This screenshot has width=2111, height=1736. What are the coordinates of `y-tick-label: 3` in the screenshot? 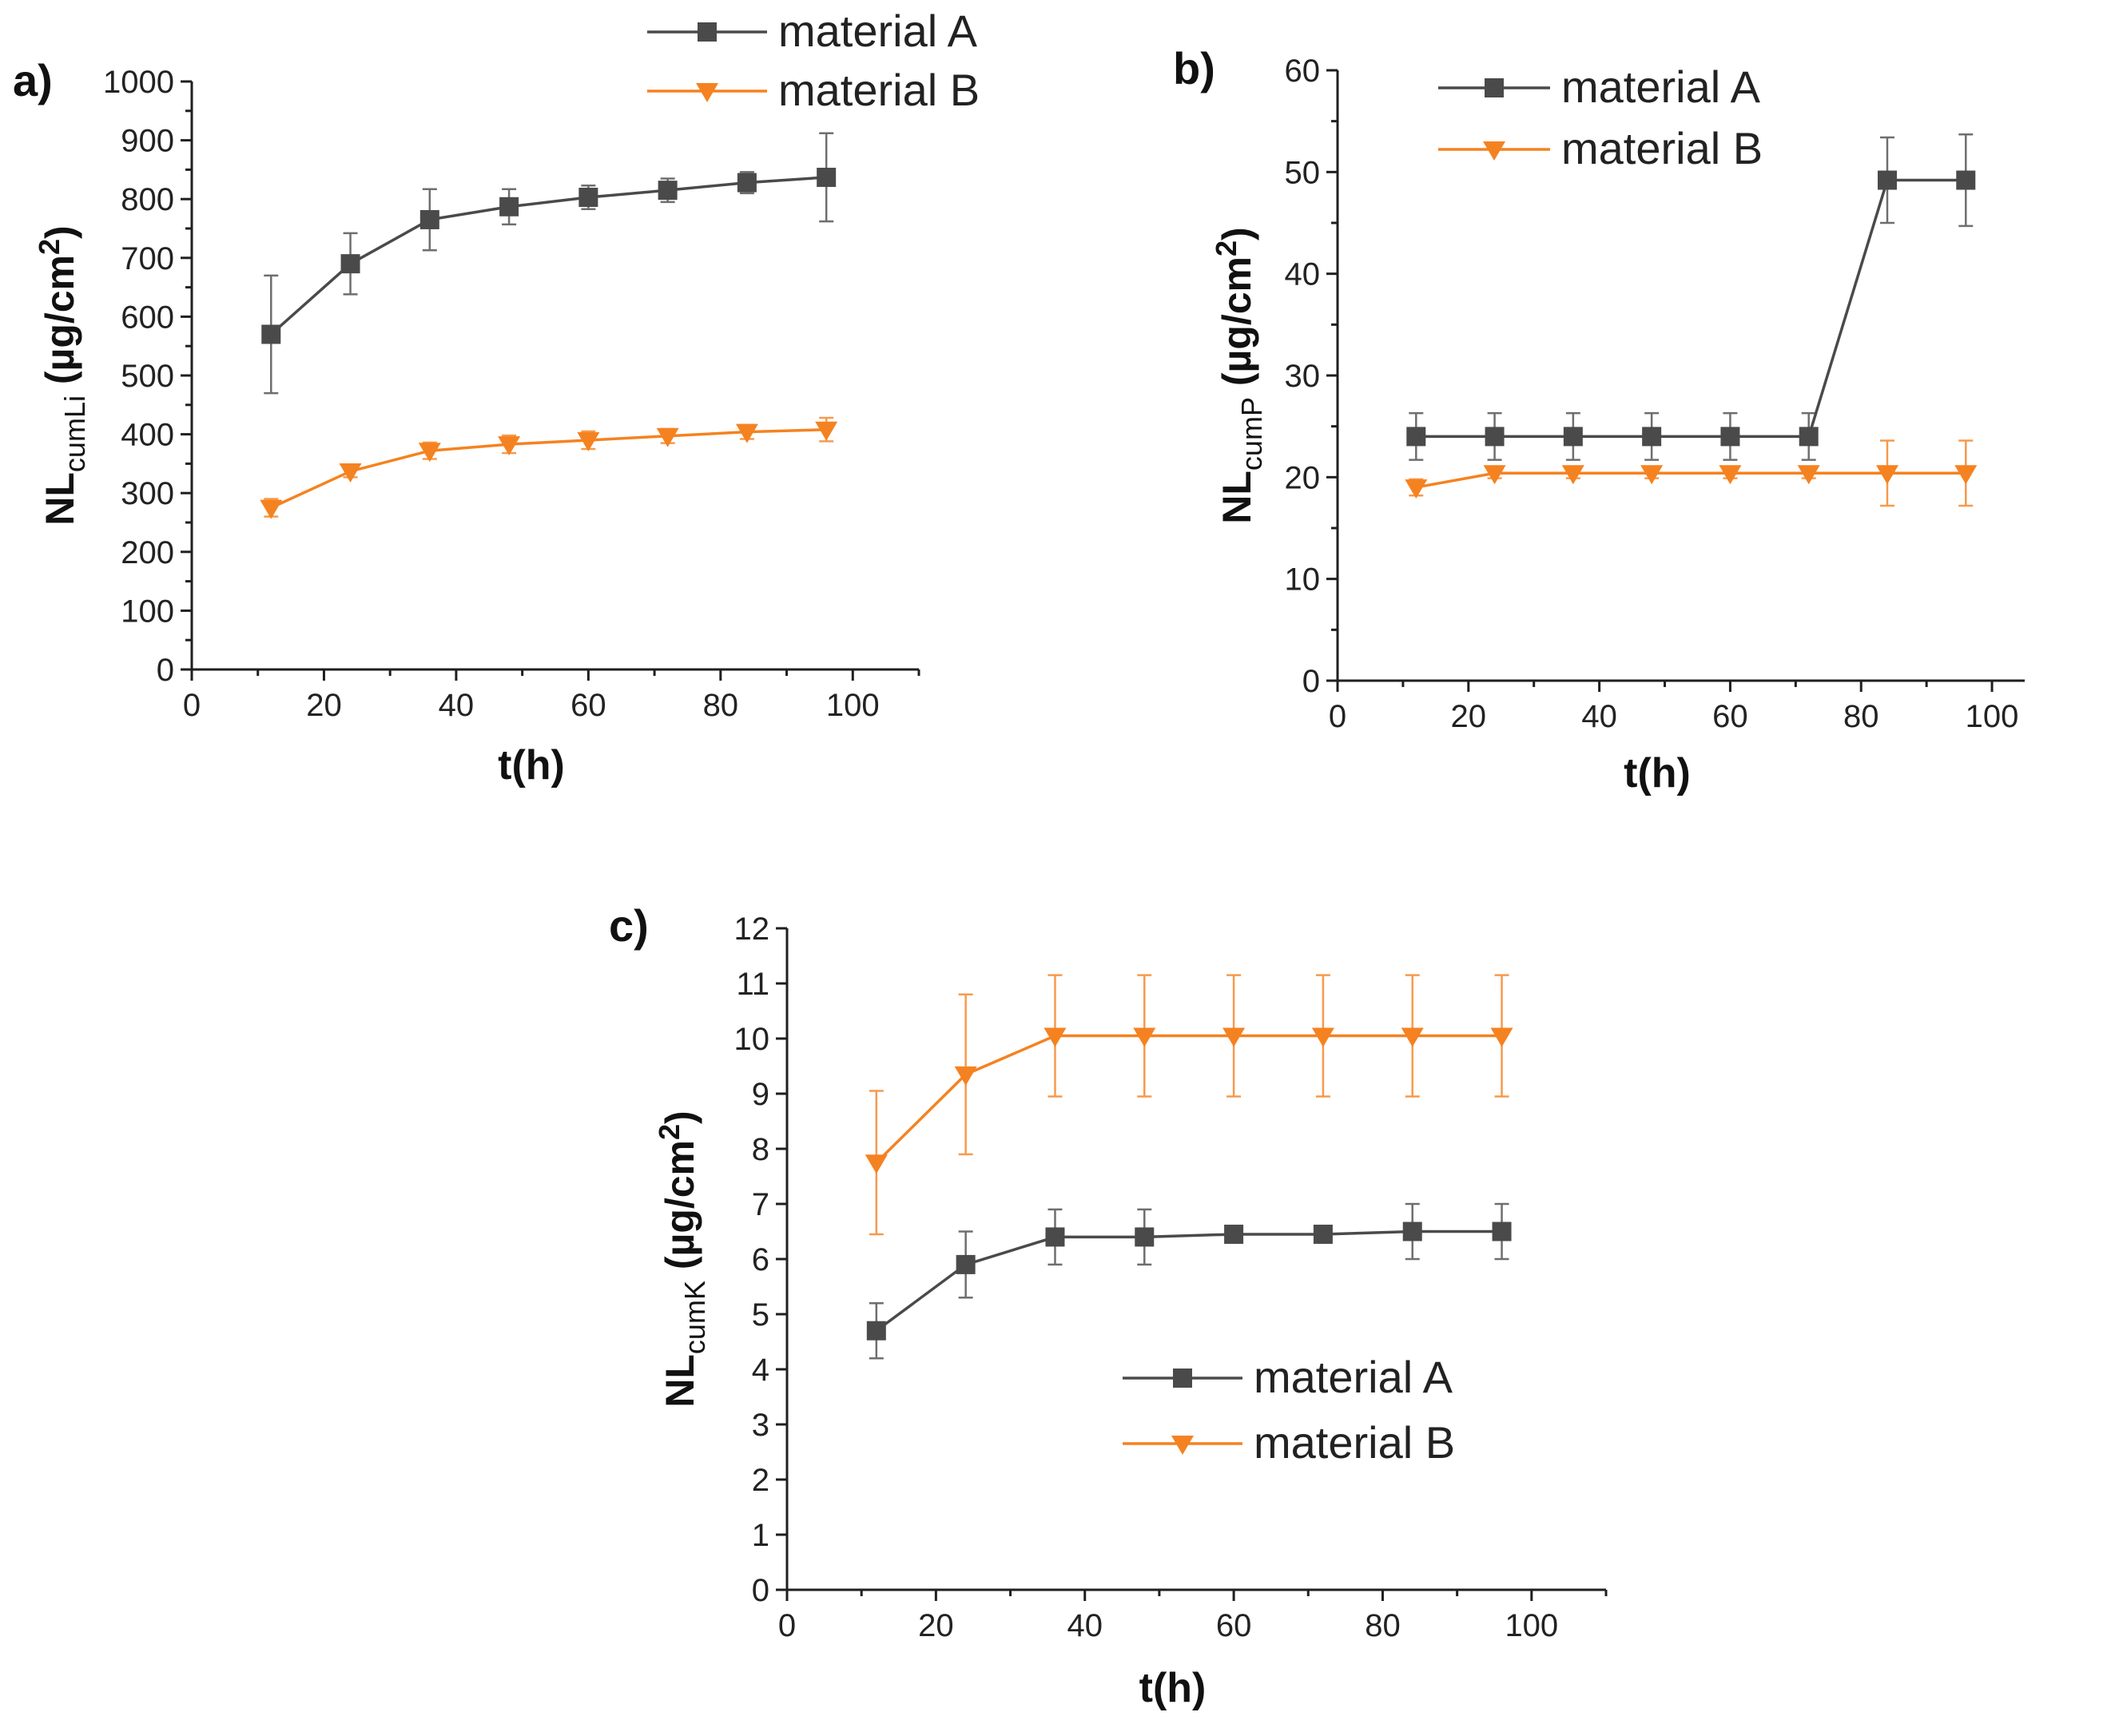 It's located at (761, 1425).